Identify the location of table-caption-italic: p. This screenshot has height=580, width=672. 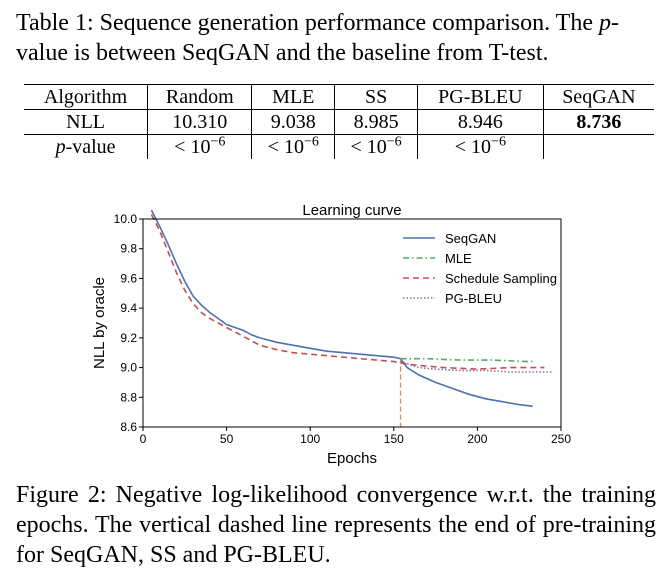
(604, 23).